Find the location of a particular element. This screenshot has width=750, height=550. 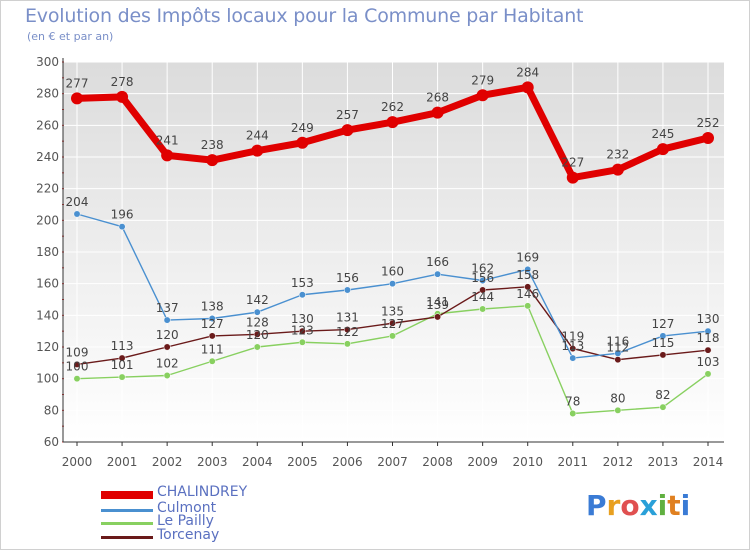

x-tick-label: 2004 is located at coordinates (257, 462).